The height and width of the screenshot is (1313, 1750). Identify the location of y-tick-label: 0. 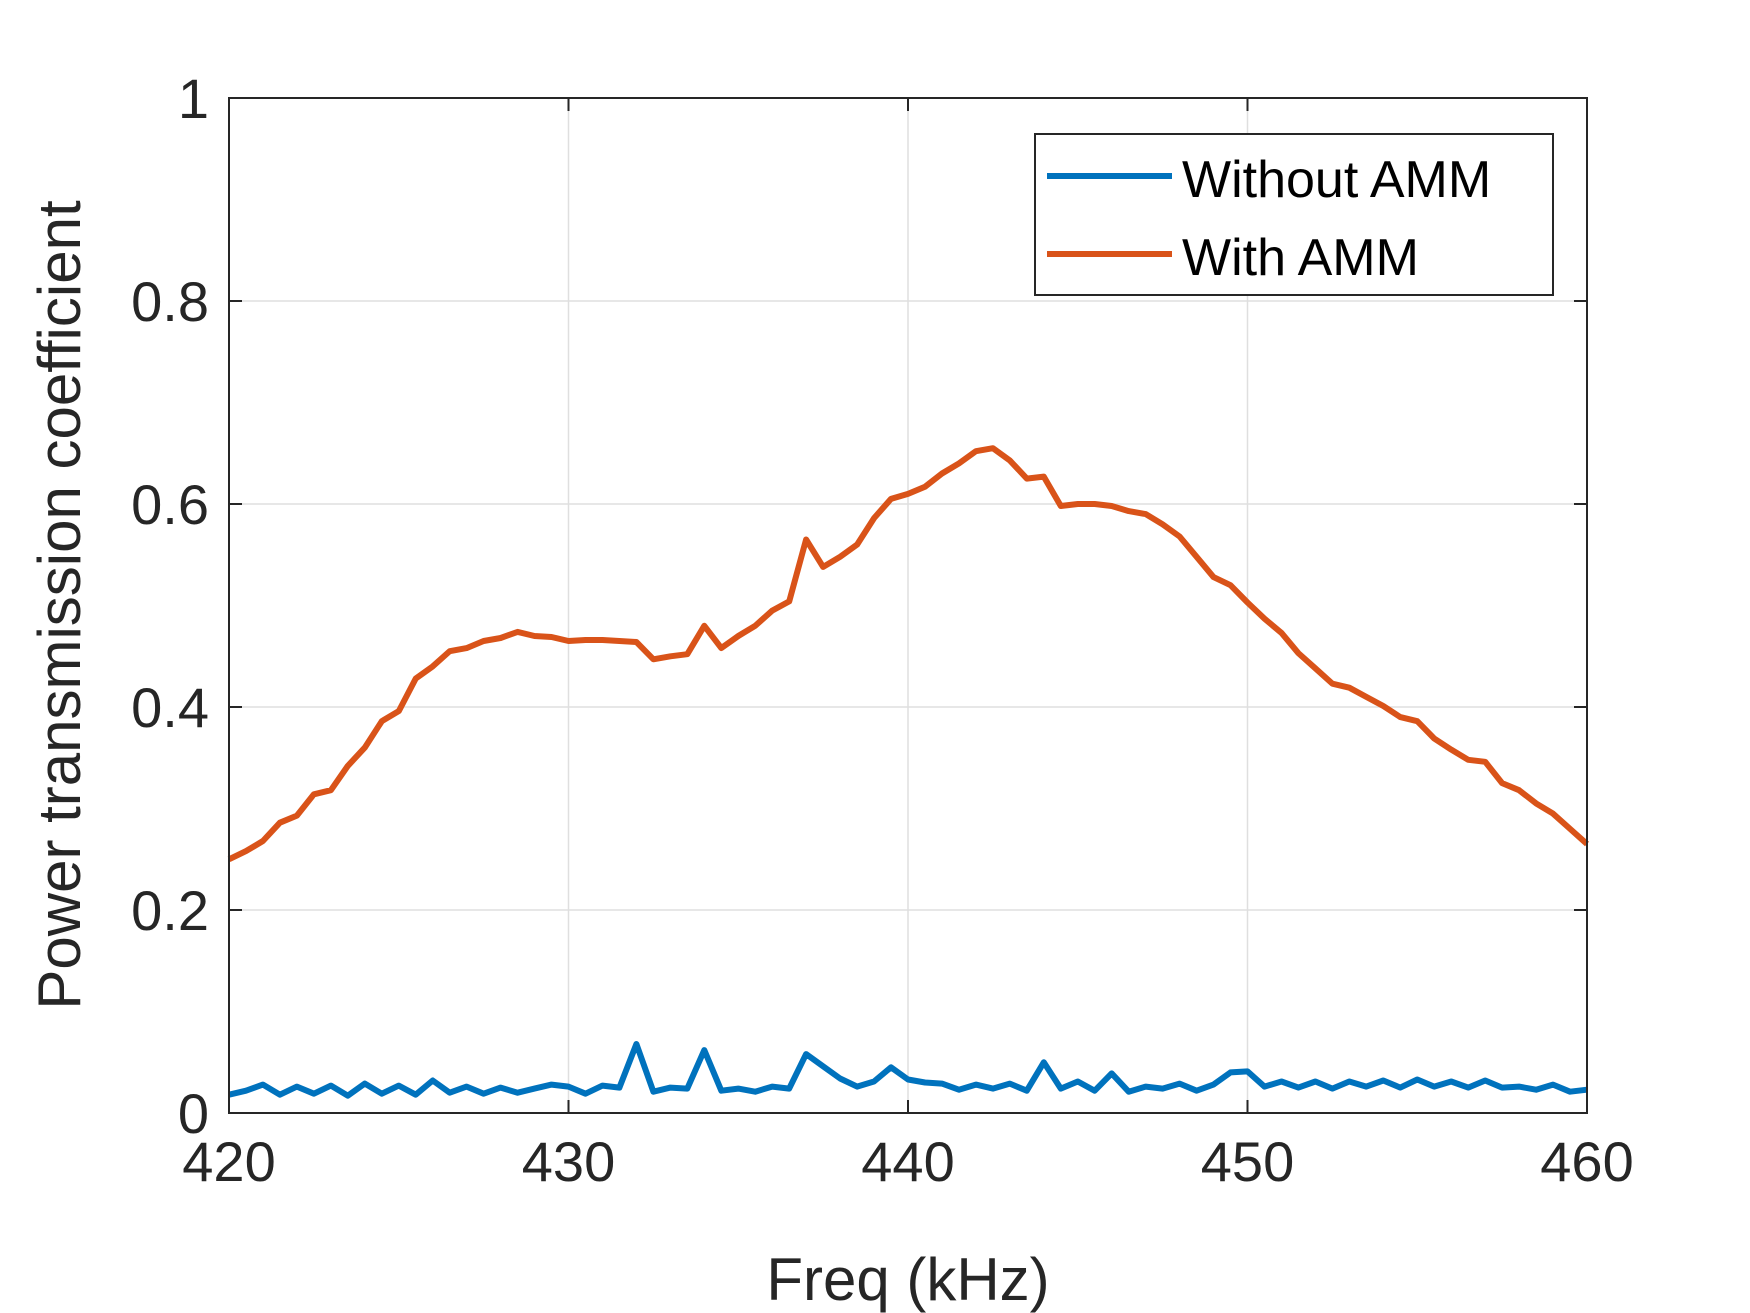
(193, 1113).